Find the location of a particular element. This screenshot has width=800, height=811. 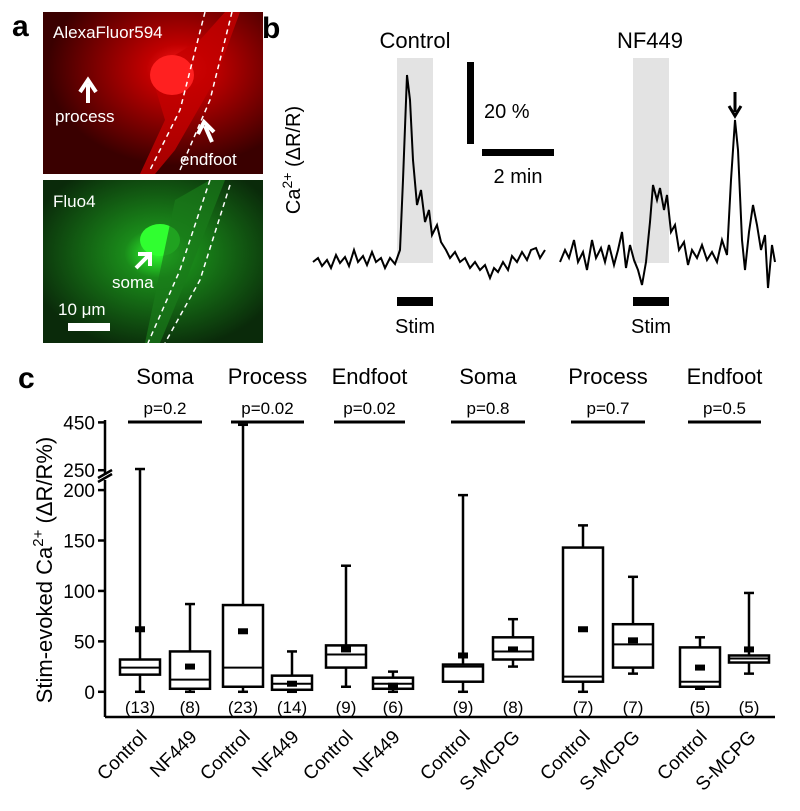

scale-label: 20 % is located at coordinates (507, 112).